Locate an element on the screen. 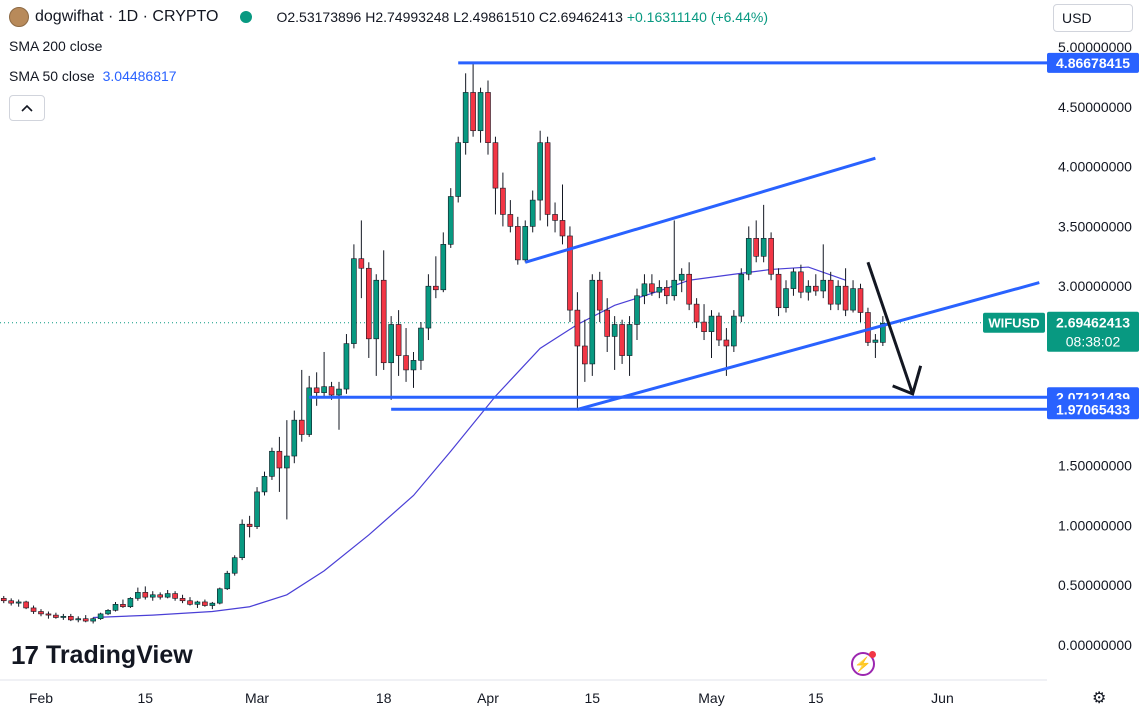  alerts-bolt-icon: ⚡ is located at coordinates (863, 663).